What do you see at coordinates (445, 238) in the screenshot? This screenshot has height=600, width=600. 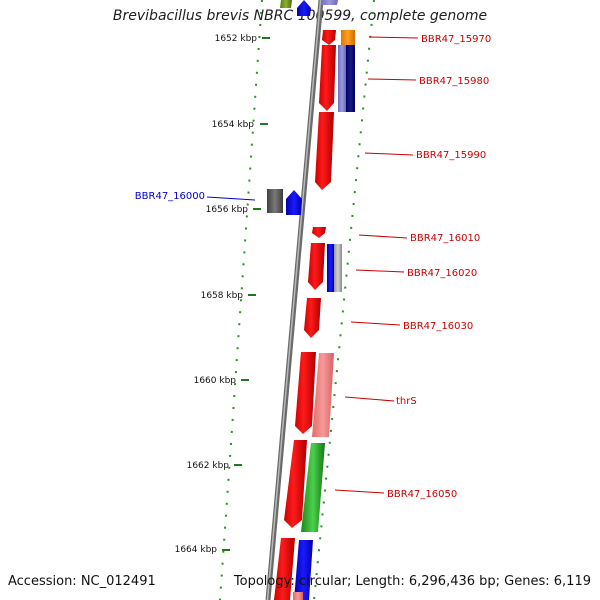 I see `gene-label: BBR47_16010` at bounding box center [445, 238].